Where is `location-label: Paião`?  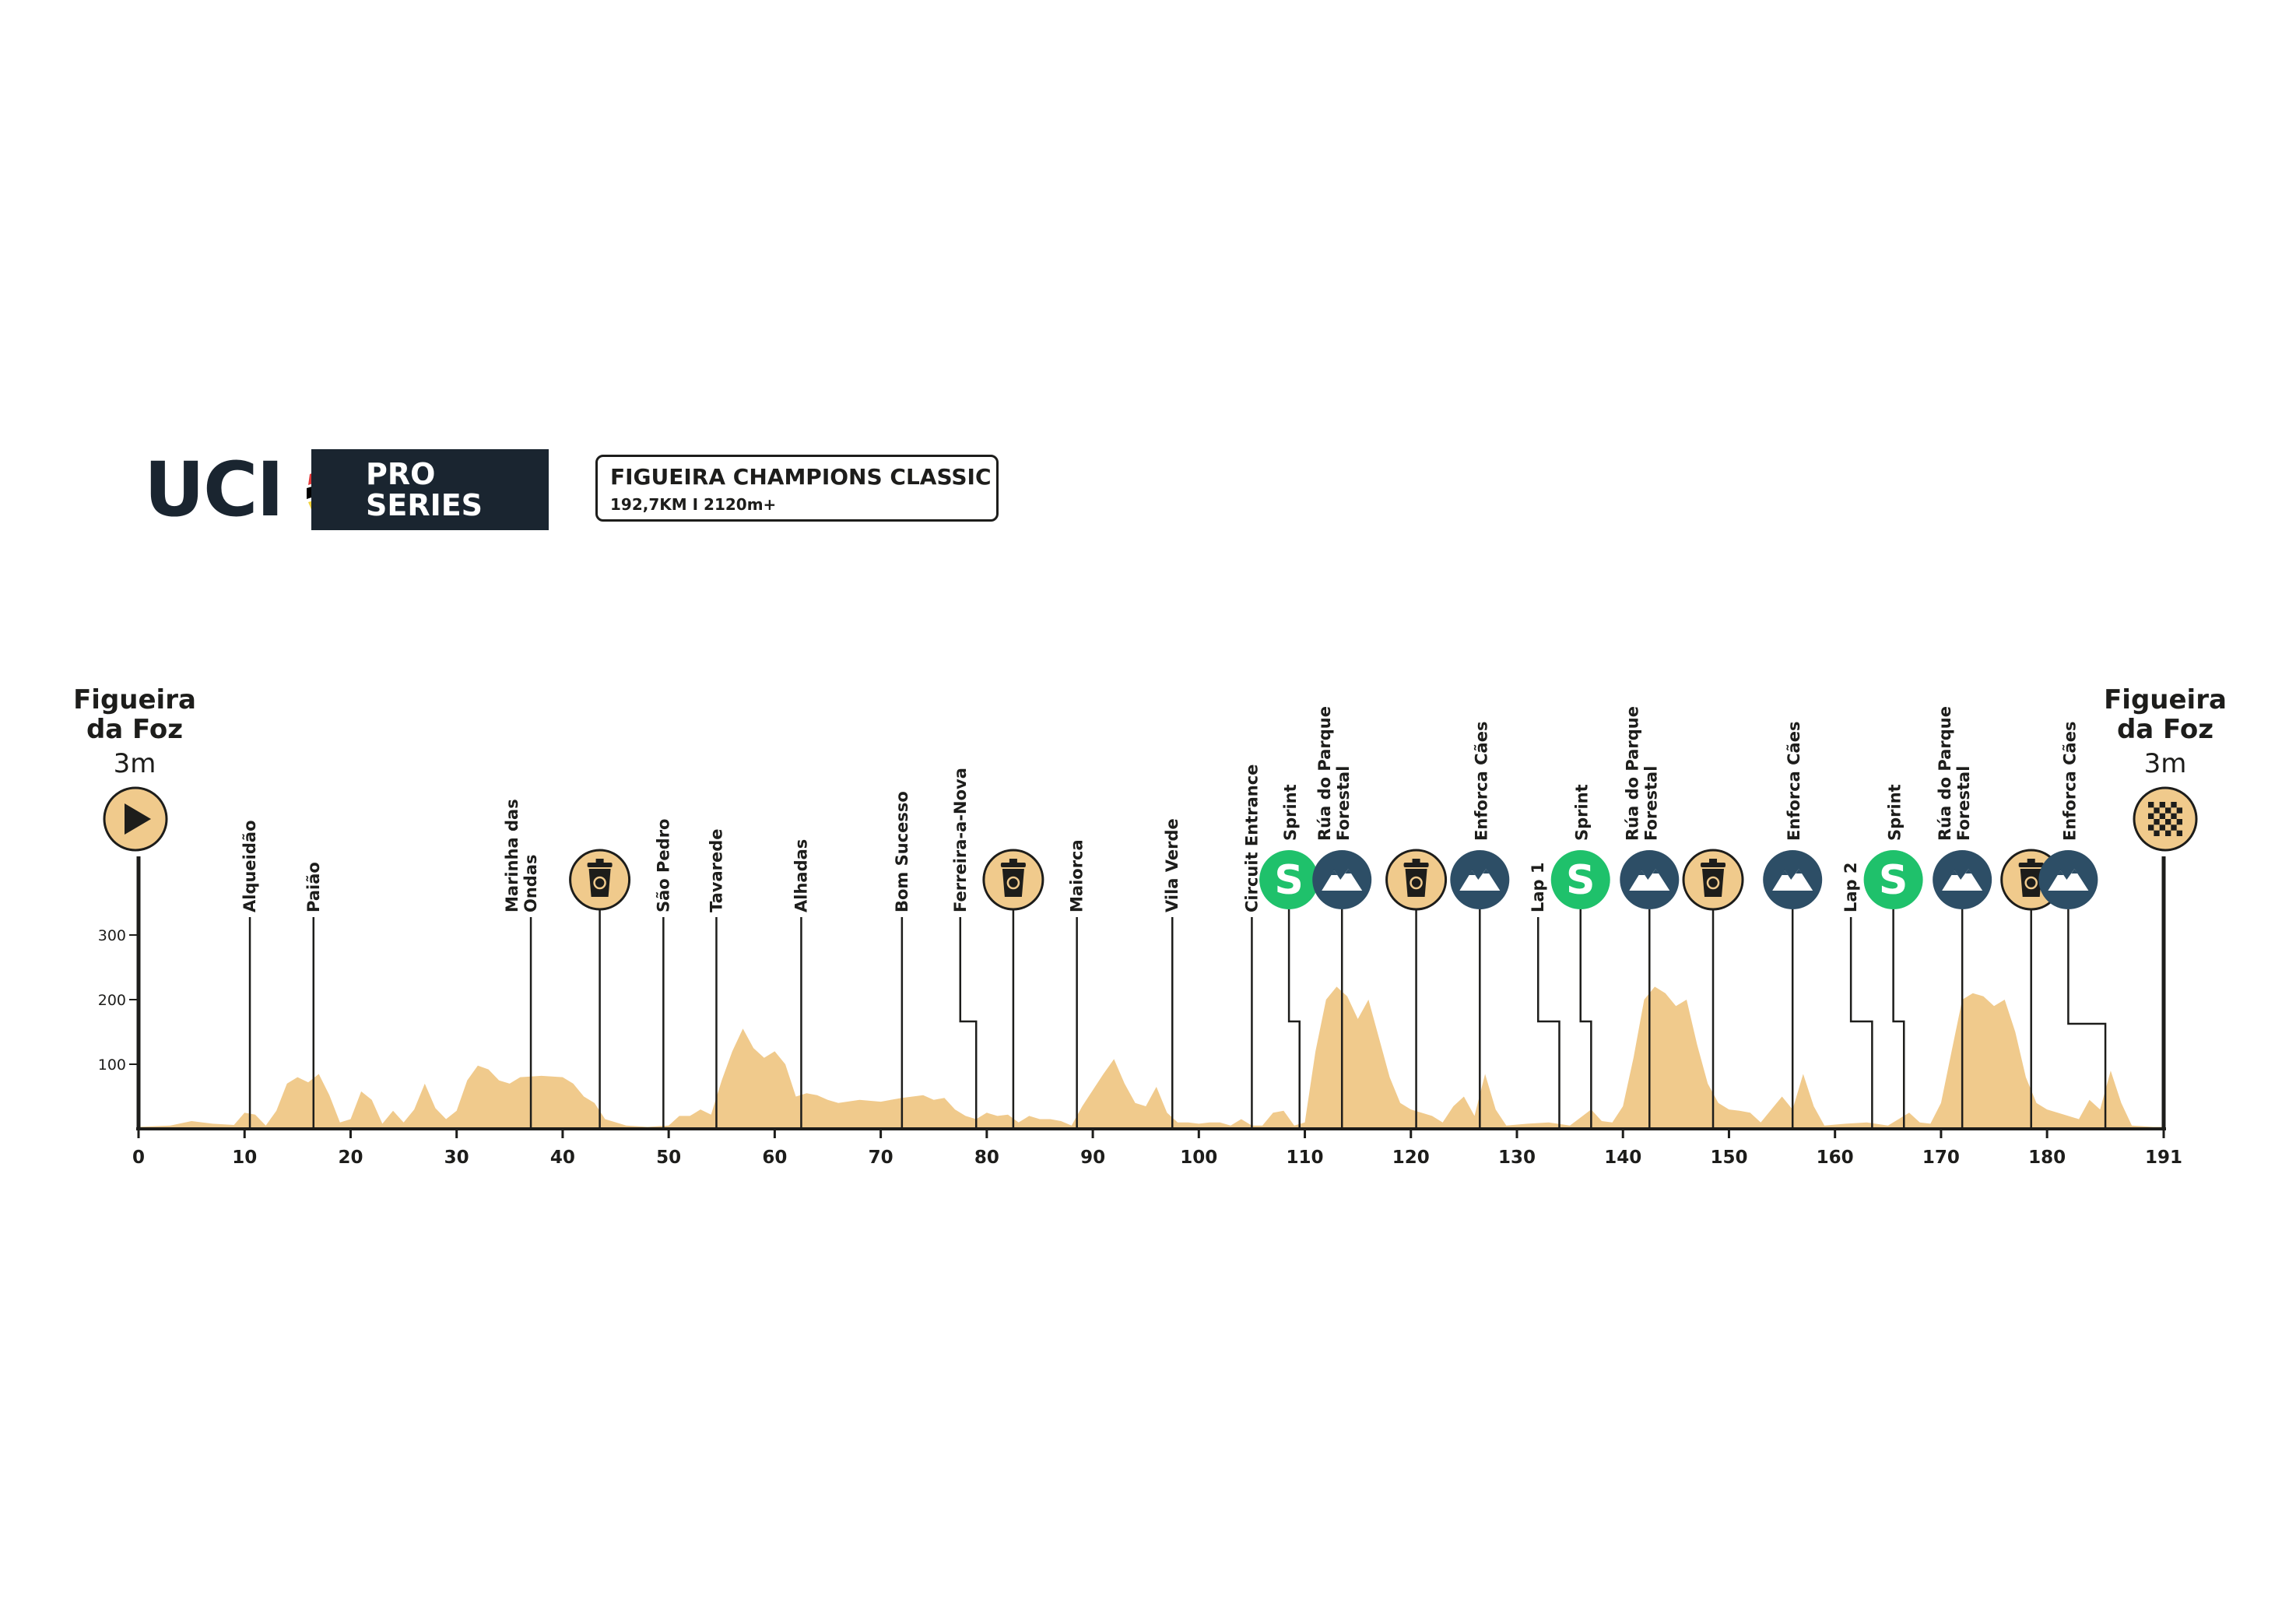
location-label: Paião is located at coordinates (313, 887).